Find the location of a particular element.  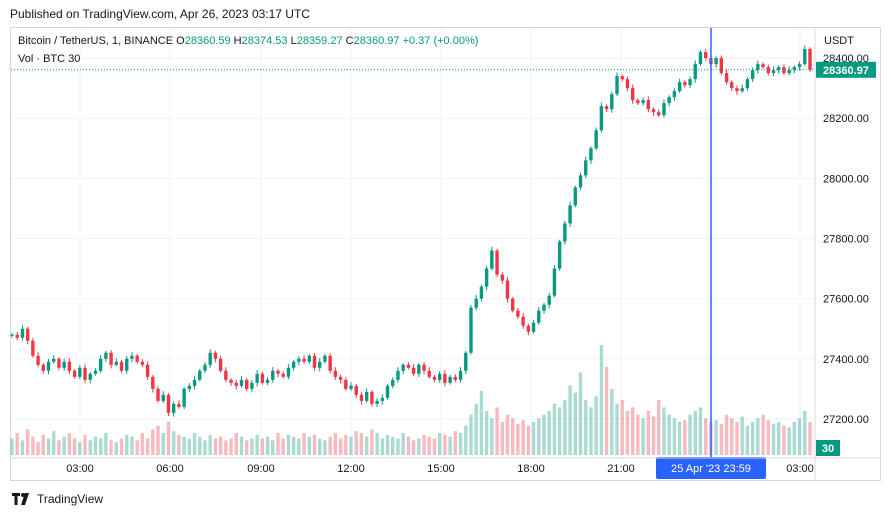

last-price-label: 28360.97 is located at coordinates (846, 71).